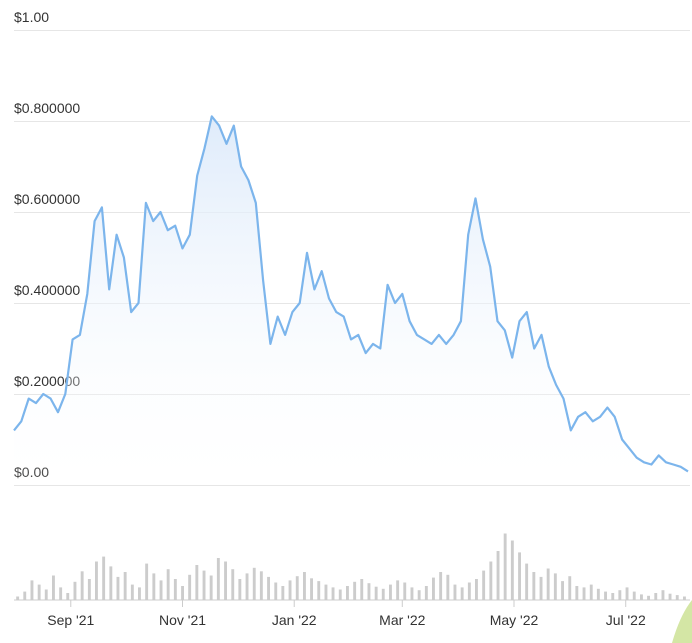 This screenshot has height=643, width=692. Describe the element at coordinates (47, 290) in the screenshot. I see `y-tick-label: $0.400000` at that location.